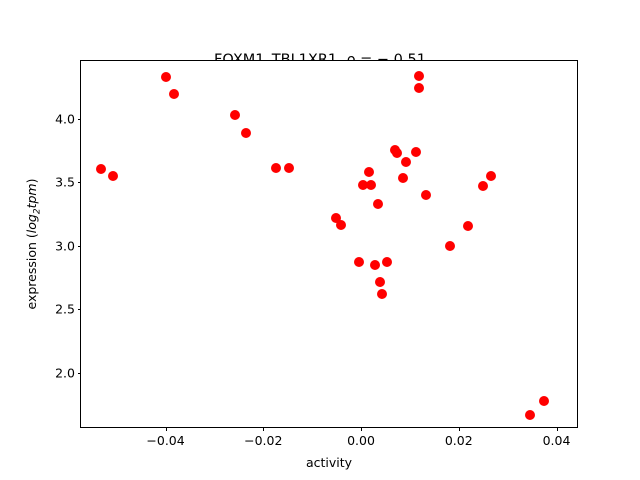 Image resolution: width=640 pixels, height=480 pixels. Describe the element at coordinates (65, 246) in the screenshot. I see `y-tick-label: 3.0` at that location.